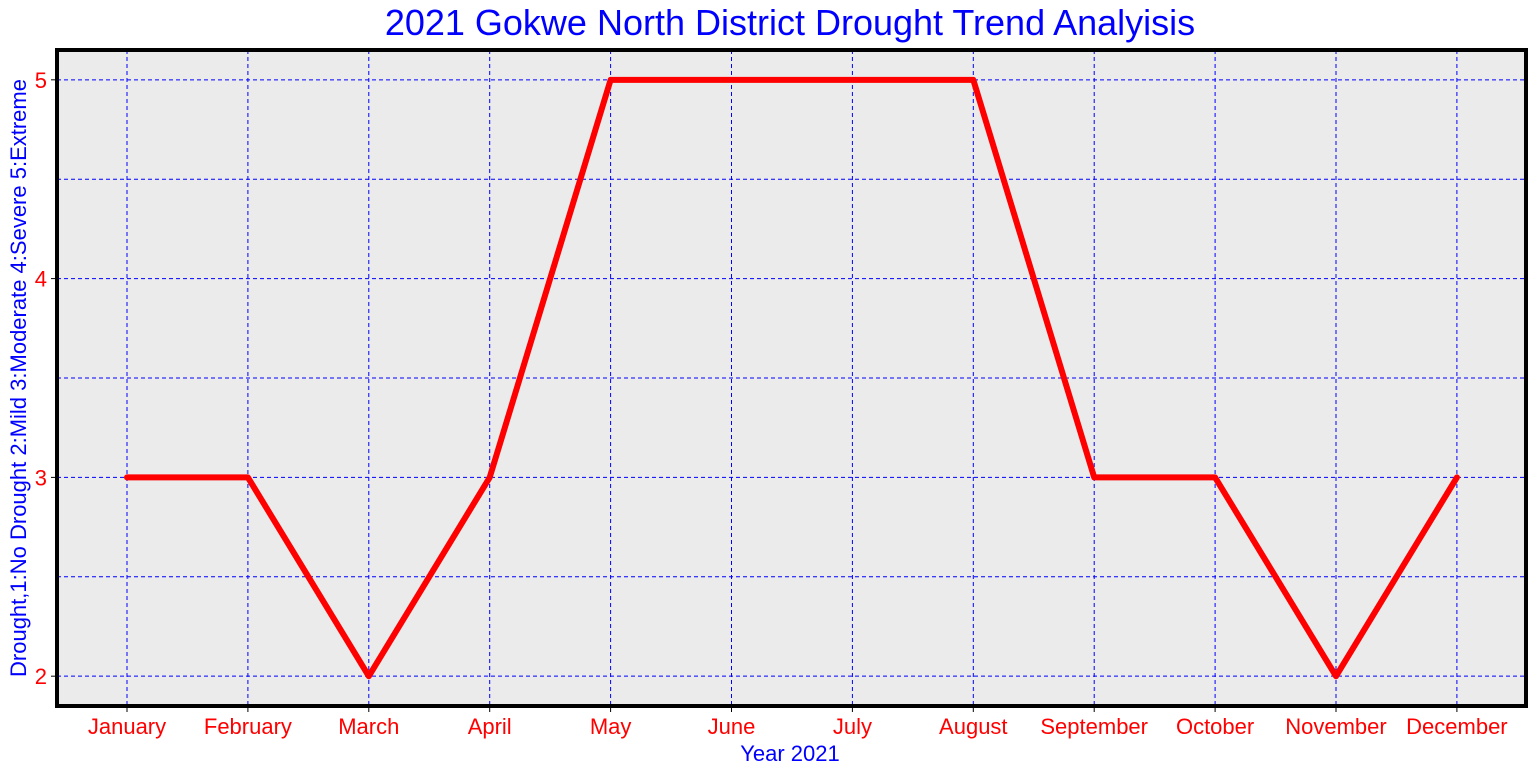 The image size is (1536, 773). Describe the element at coordinates (1456, 726) in the screenshot. I see `x-tick-label: December` at that location.